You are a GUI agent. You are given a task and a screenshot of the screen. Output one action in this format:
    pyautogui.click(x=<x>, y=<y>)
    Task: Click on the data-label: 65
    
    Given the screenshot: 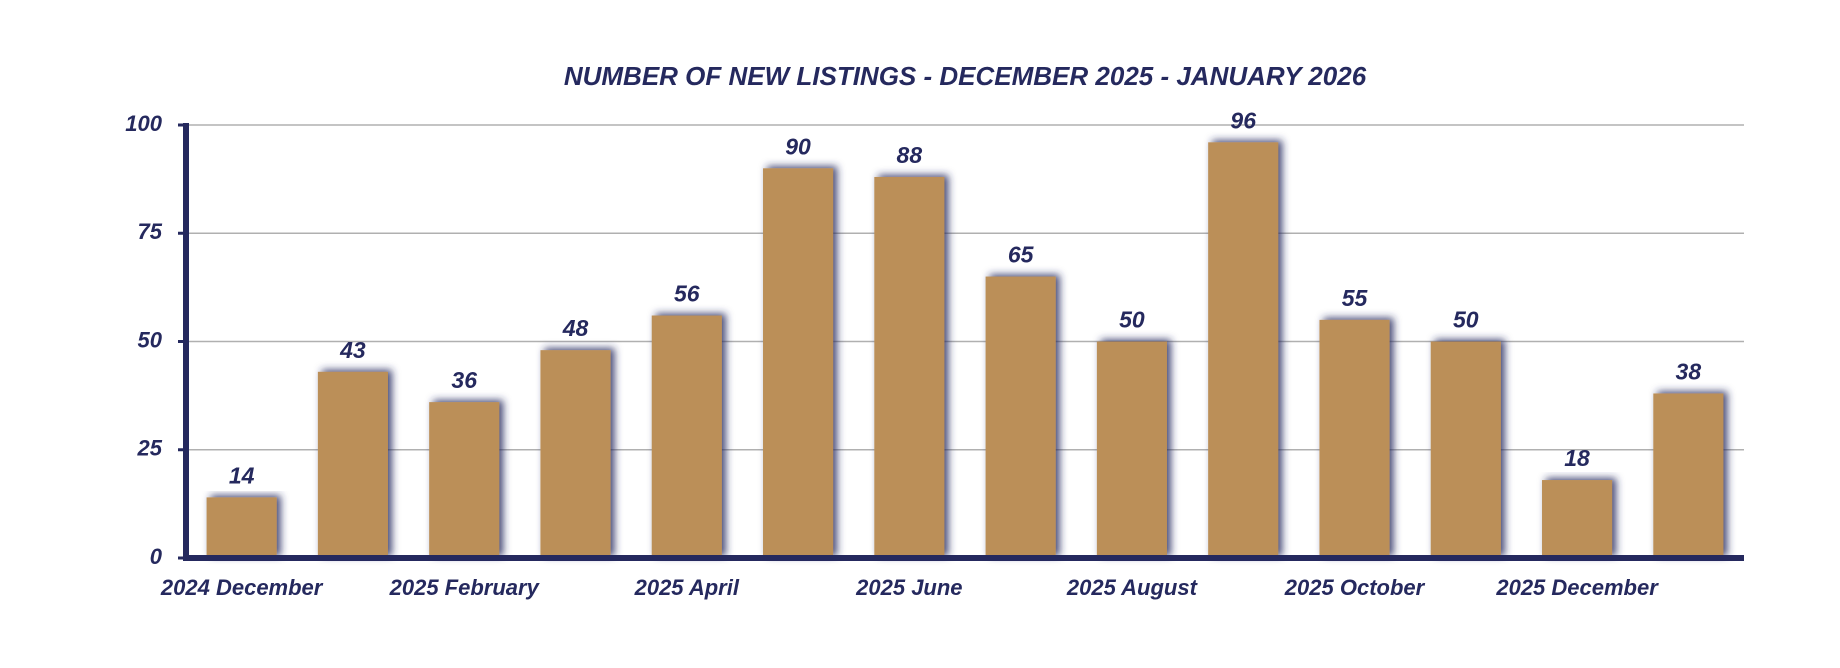 What is the action you would take?
    pyautogui.click(x=1021, y=255)
    